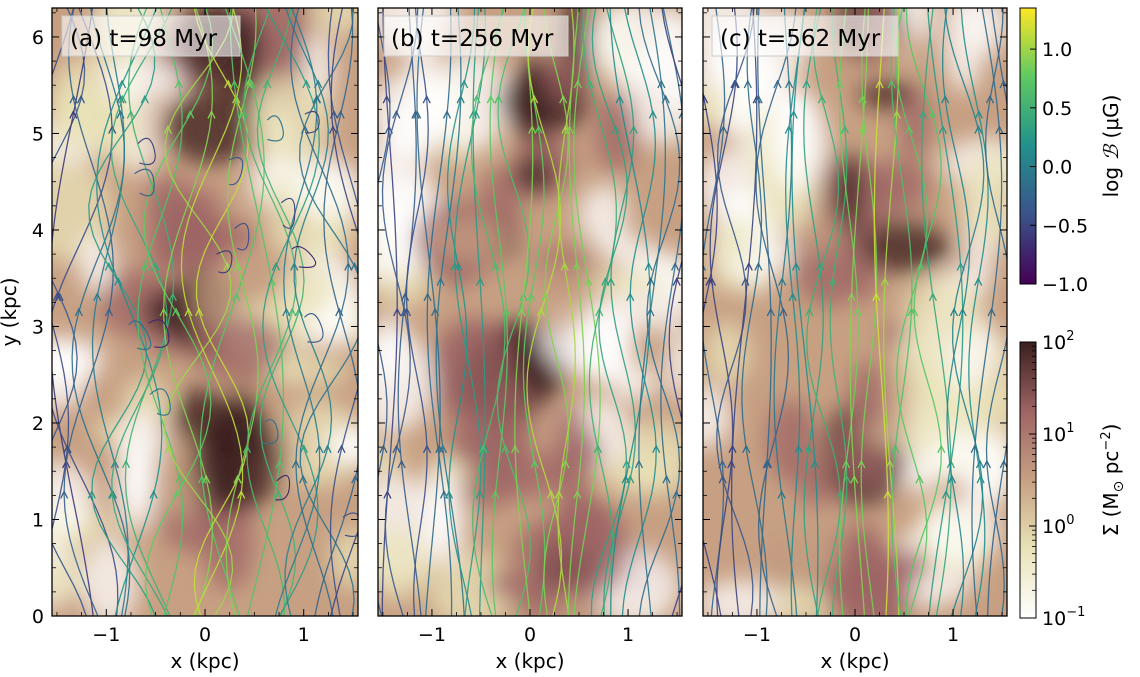  Describe the element at coordinates (1028, 146) in the screenshot. I see `field-colorbar-gradient` at that location.